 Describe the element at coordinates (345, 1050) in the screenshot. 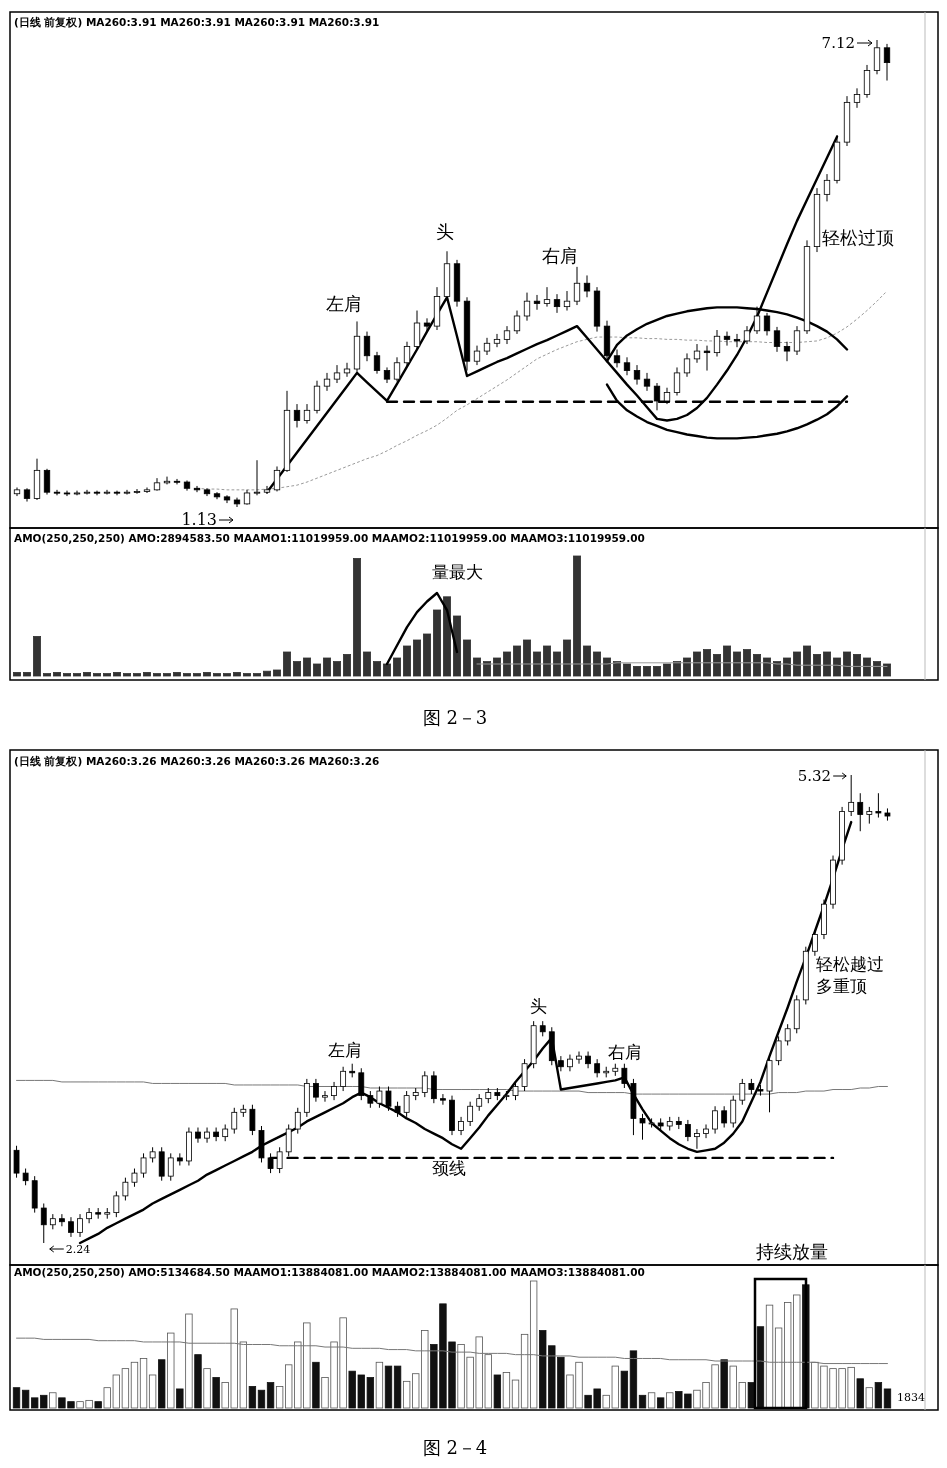

I see `annotation: 左肩` at that location.